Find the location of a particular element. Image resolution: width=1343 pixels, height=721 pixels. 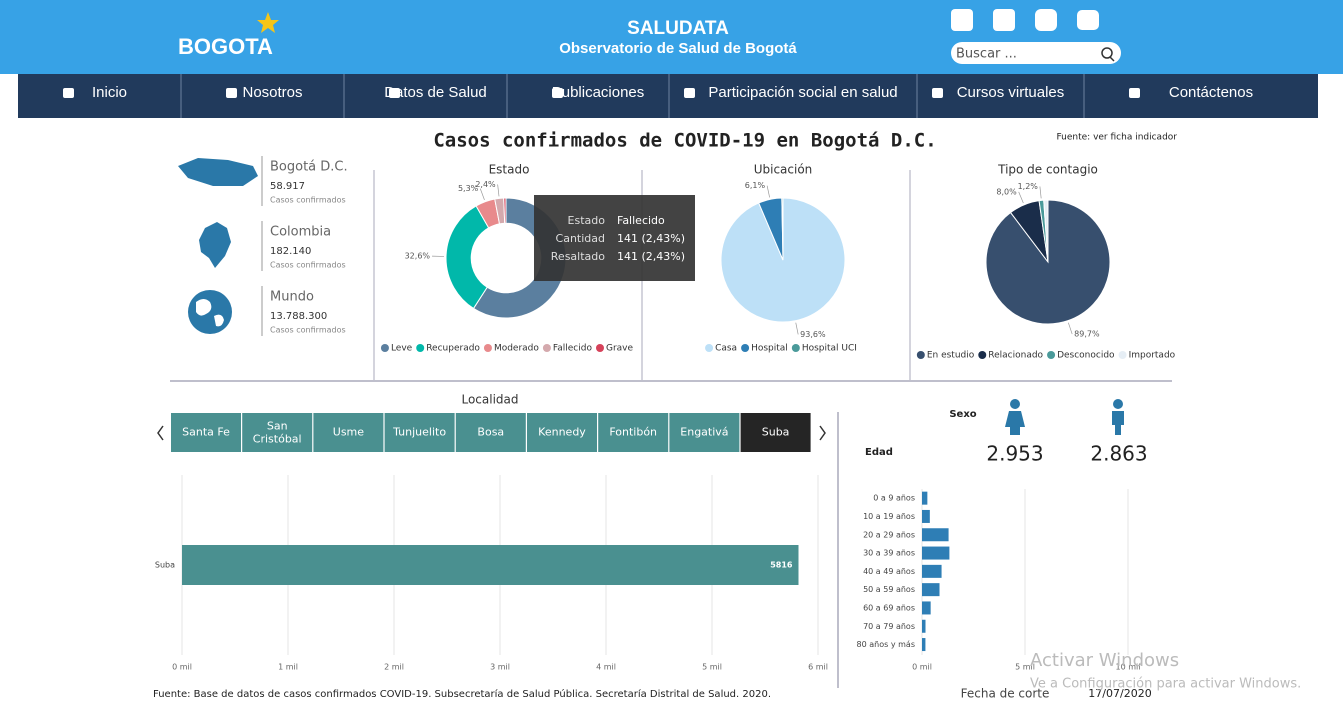

tab-label: Kennedy is located at coordinates (562, 432).